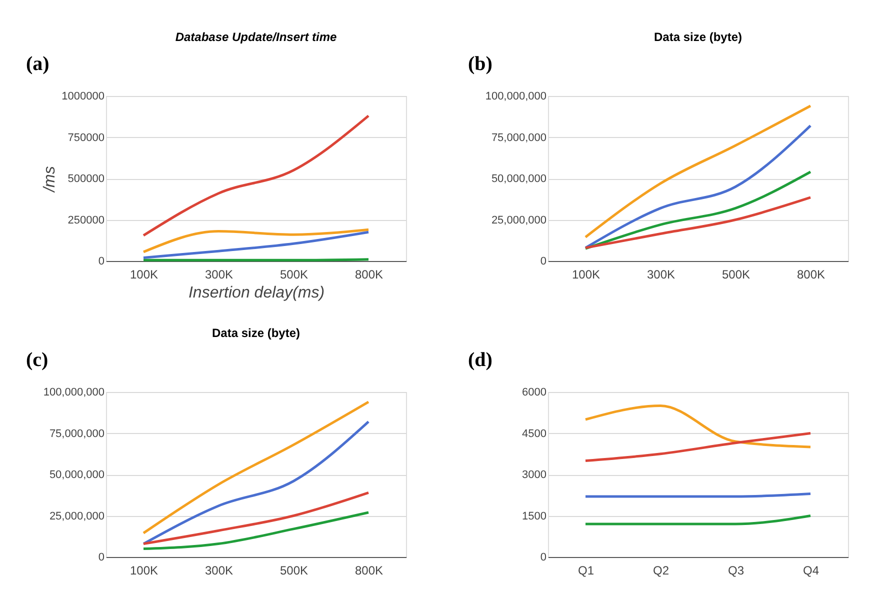  Describe the element at coordinates (534, 392) in the screenshot. I see `y-tick-label: 6000` at that location.